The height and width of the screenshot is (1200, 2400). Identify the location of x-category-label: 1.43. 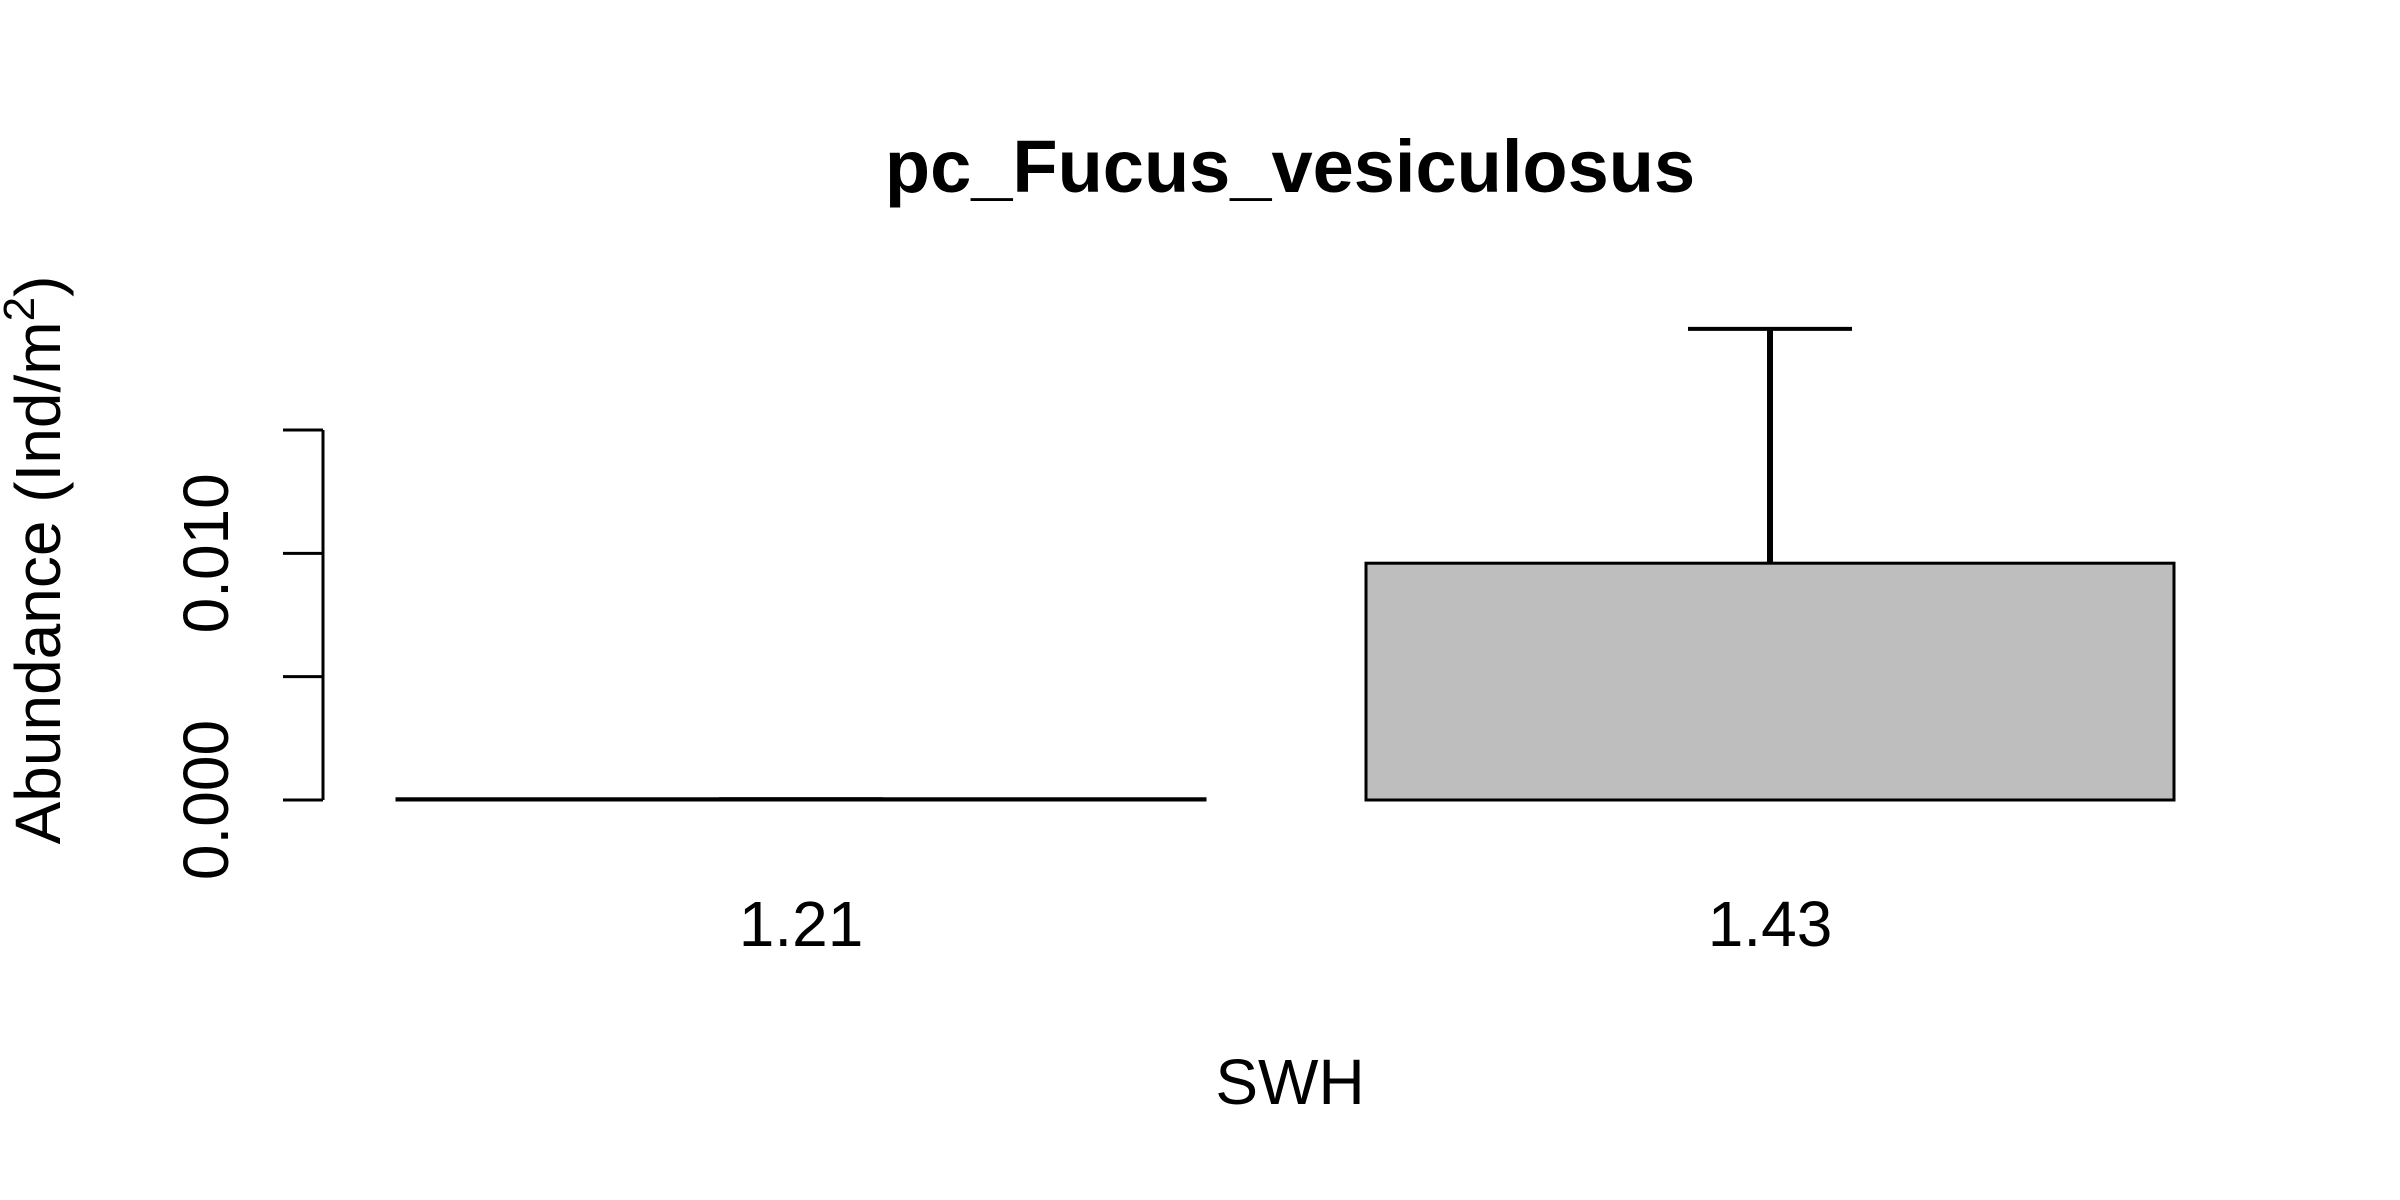
(1770, 924).